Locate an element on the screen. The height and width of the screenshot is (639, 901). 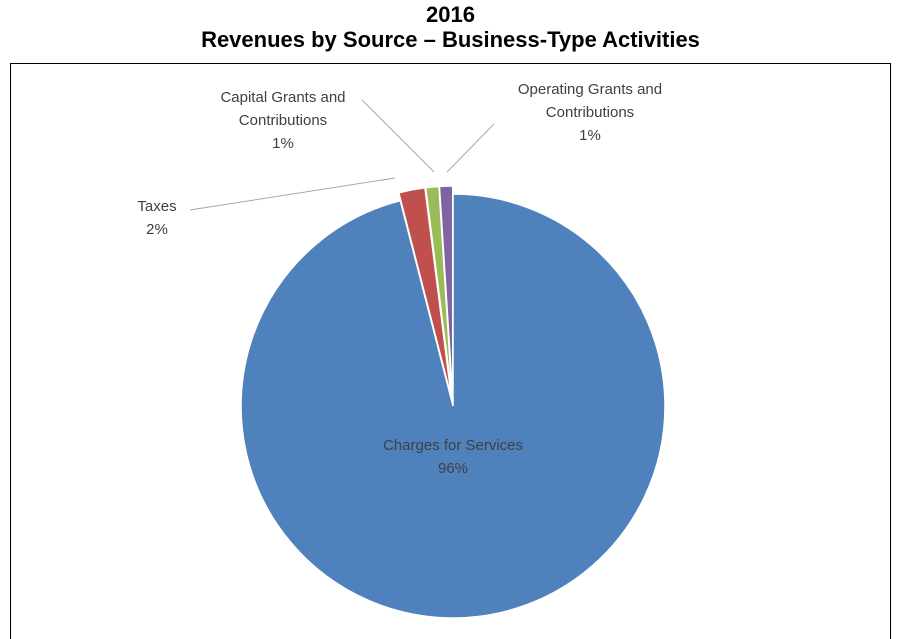
slice-label: Charges for Services 96% is located at coordinates (453, 457).